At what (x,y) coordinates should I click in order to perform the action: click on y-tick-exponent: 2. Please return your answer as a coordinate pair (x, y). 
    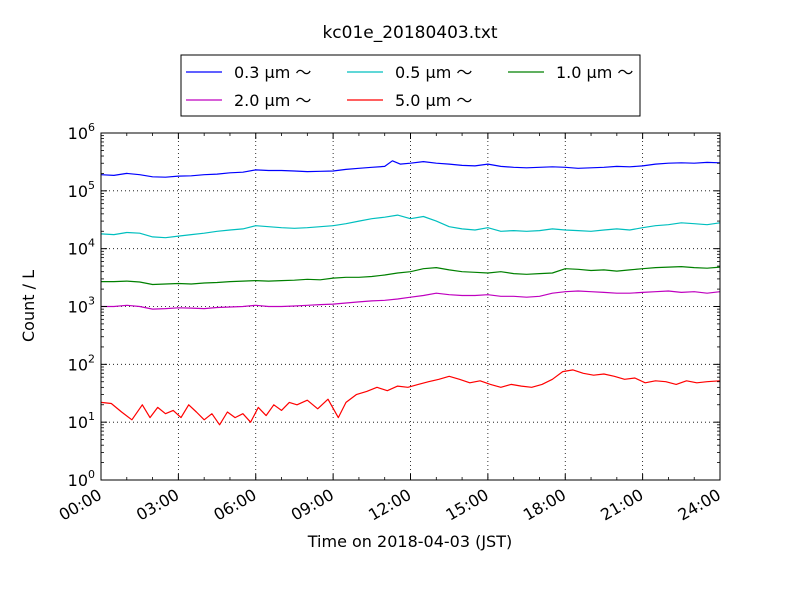
    Looking at the image, I should click on (91, 358).